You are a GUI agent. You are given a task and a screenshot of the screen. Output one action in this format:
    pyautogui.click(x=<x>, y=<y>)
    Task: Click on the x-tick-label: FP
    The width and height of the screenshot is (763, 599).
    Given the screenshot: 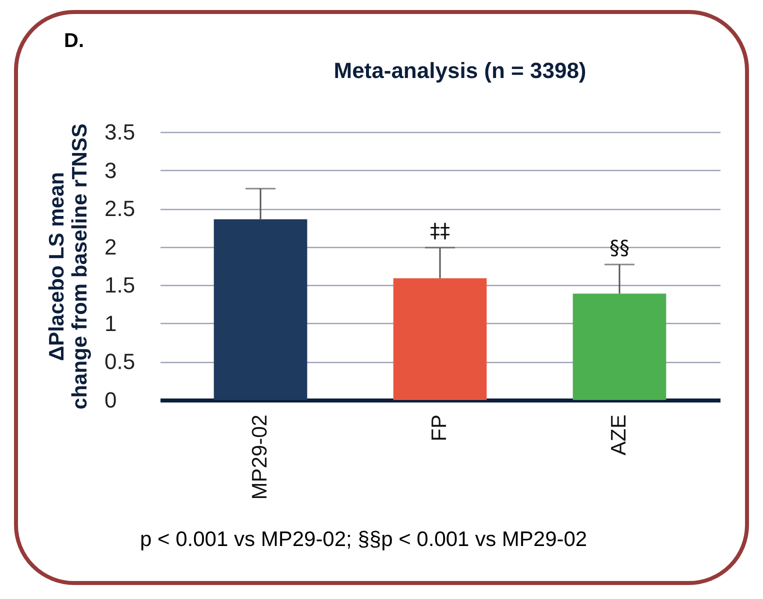 What is the action you would take?
    pyautogui.click(x=439, y=428)
    